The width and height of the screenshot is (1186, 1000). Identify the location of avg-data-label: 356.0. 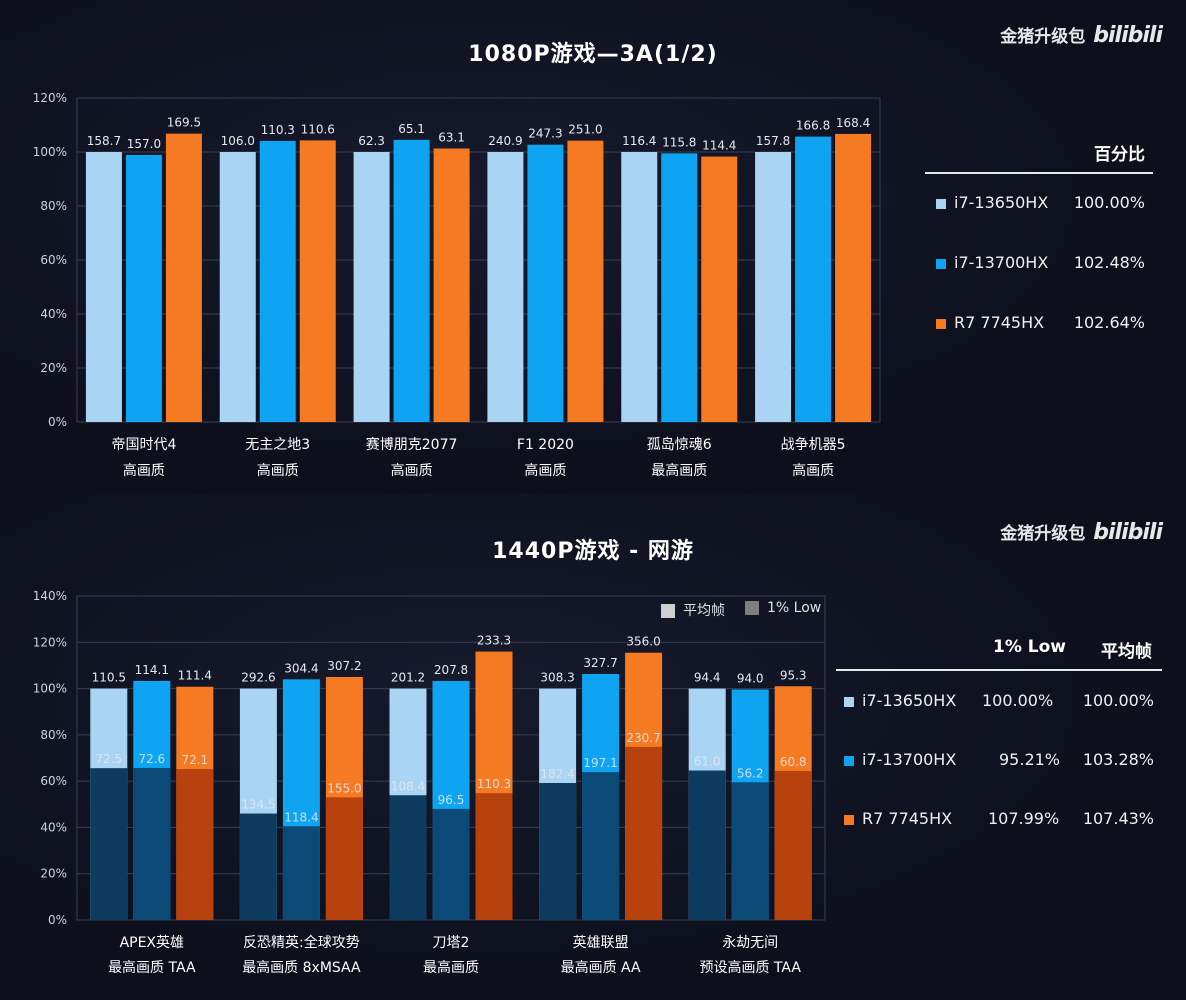
(643, 642).